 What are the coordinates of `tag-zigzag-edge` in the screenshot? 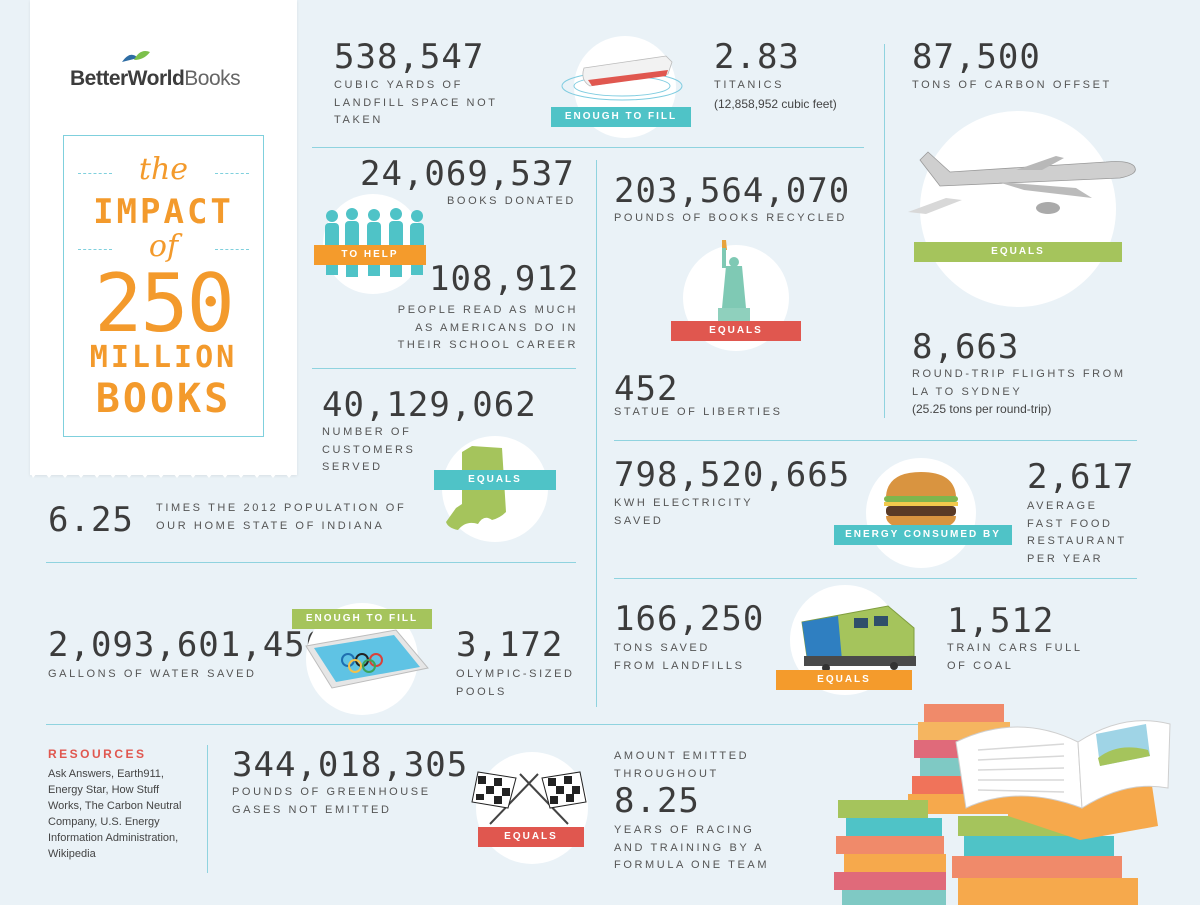 It's located at (163, 472).